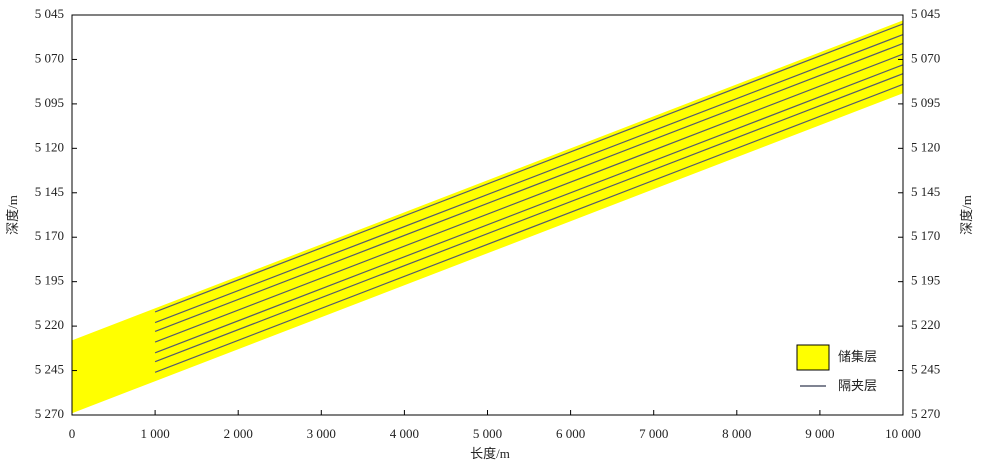 The image size is (1000, 467). What do you see at coordinates (154, 433) in the screenshot?
I see `x-tick-label: 1 000` at bounding box center [154, 433].